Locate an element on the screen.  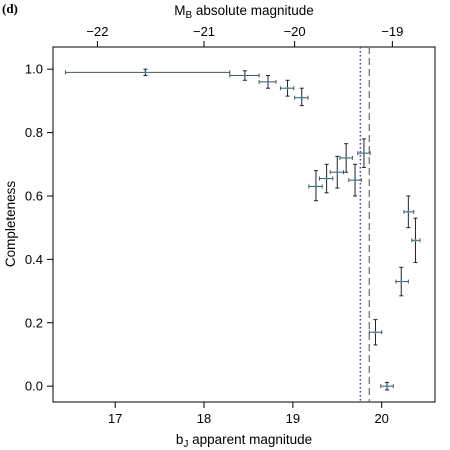
y-axis-title: Completeness is located at coordinates (10, 224).